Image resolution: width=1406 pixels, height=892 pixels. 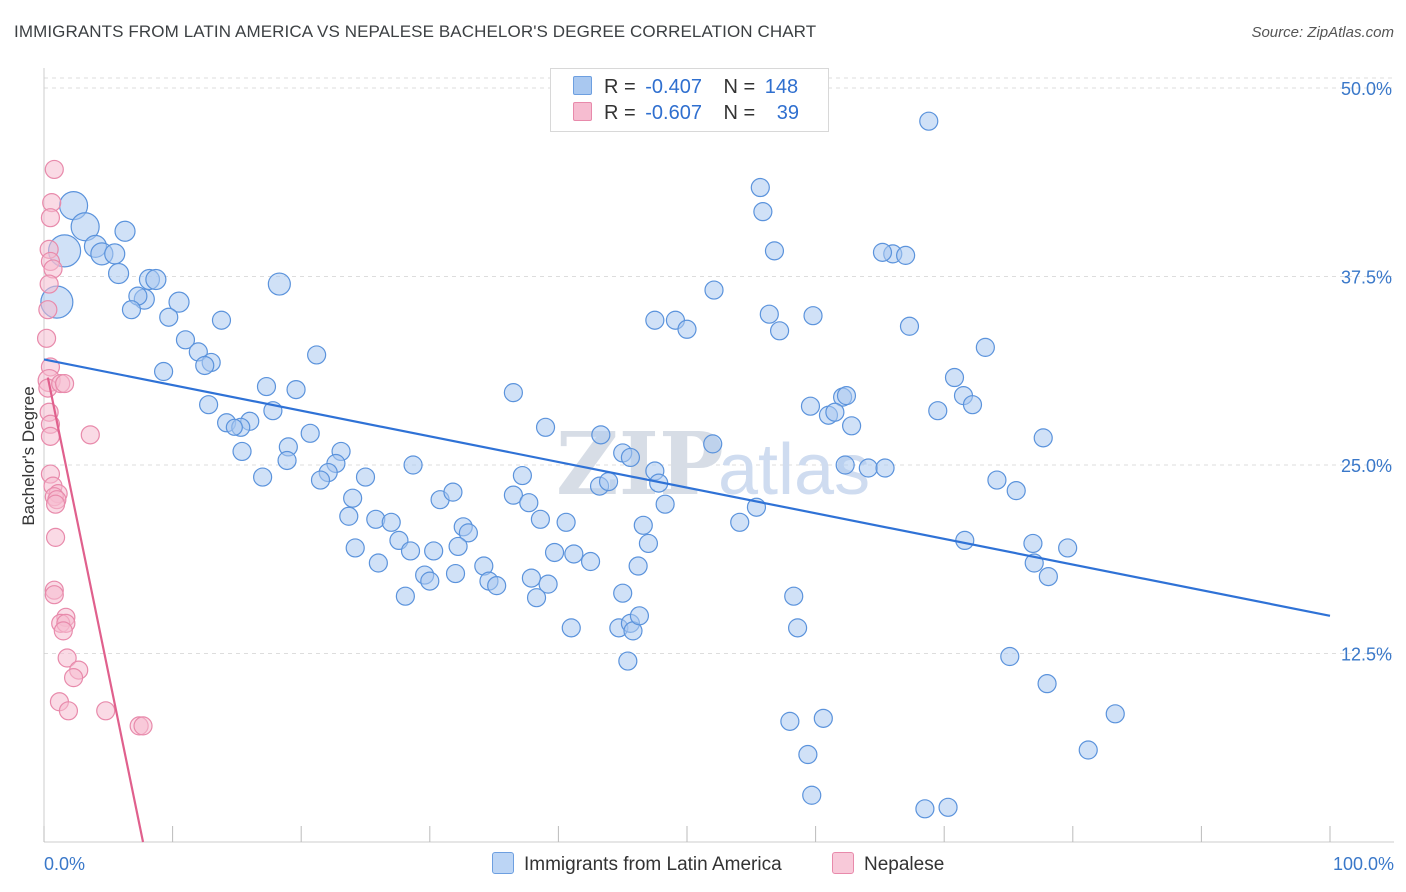 What do you see at coordinates (620, 87) in the screenshot?
I see `legend-r-label: R =` at bounding box center [620, 87].